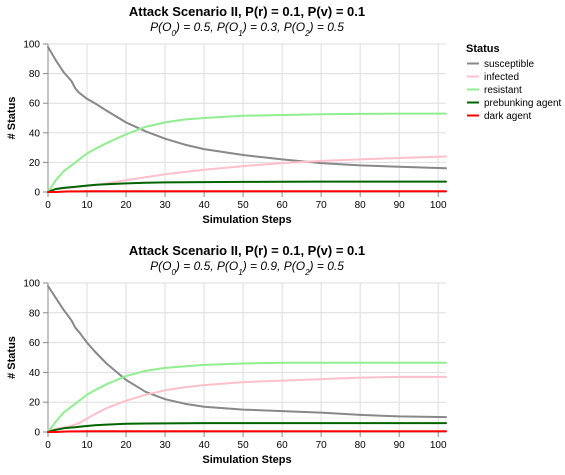 This screenshot has width=565, height=475. What do you see at coordinates (273, 266) in the screenshot?
I see `subtitle-part: ) = 0.9, P(O` at bounding box center [273, 266].